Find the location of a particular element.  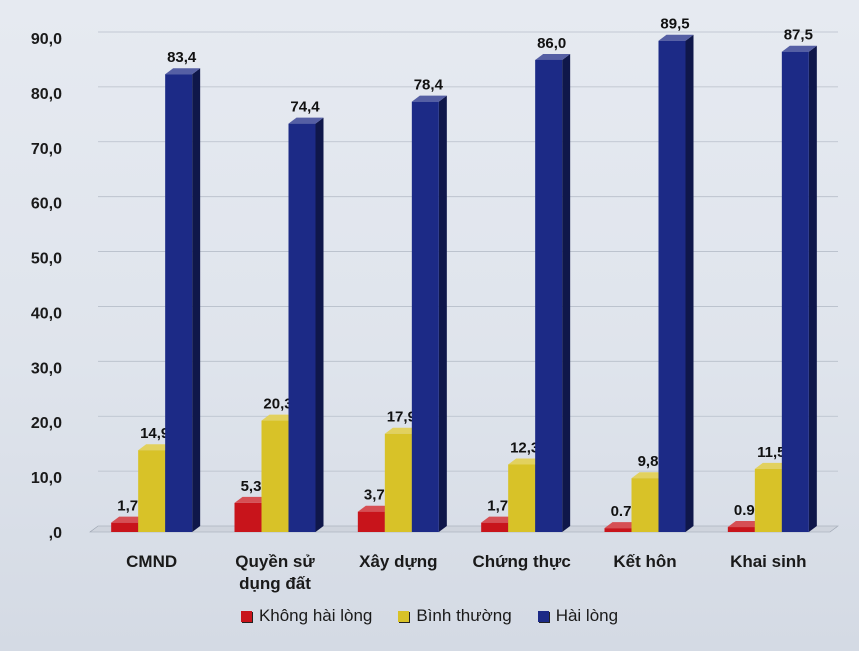

y-tick-label: 60,0 is located at coordinates (46, 204).